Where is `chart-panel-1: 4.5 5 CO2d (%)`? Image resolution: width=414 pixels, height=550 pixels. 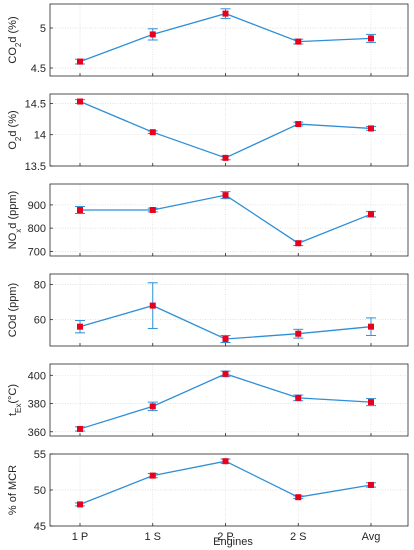 chart-panel-1: 4.5 5 CO2d (%) is located at coordinates (208, 40).